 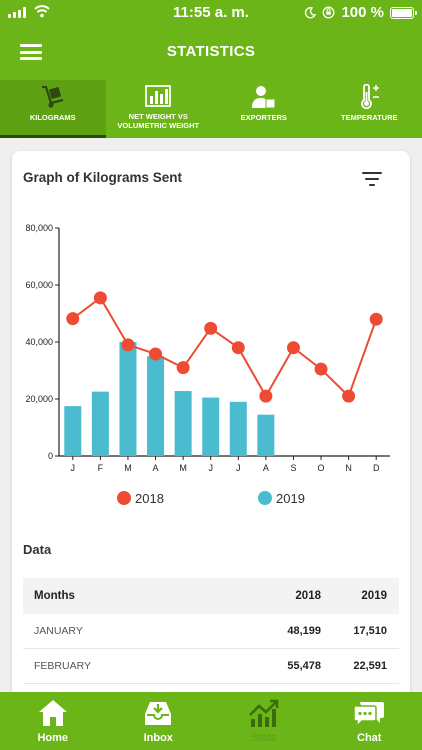 What do you see at coordinates (263, 97) in the screenshot?
I see `exporter-person-icon` at bounding box center [263, 97].